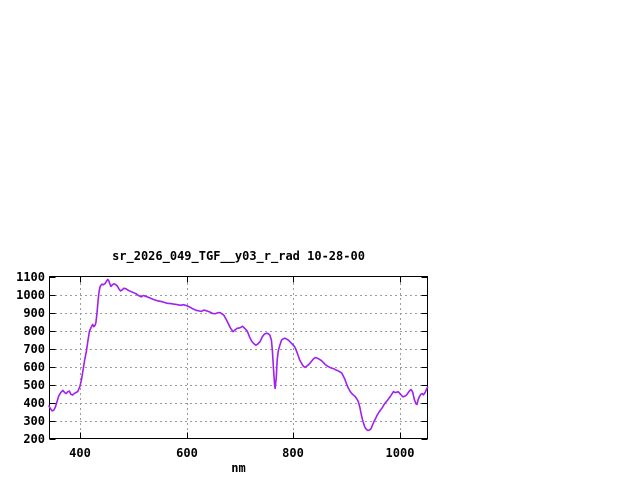 The image size is (640, 480). What do you see at coordinates (80, 453) in the screenshot?
I see `x-tick-label: 400` at bounding box center [80, 453].